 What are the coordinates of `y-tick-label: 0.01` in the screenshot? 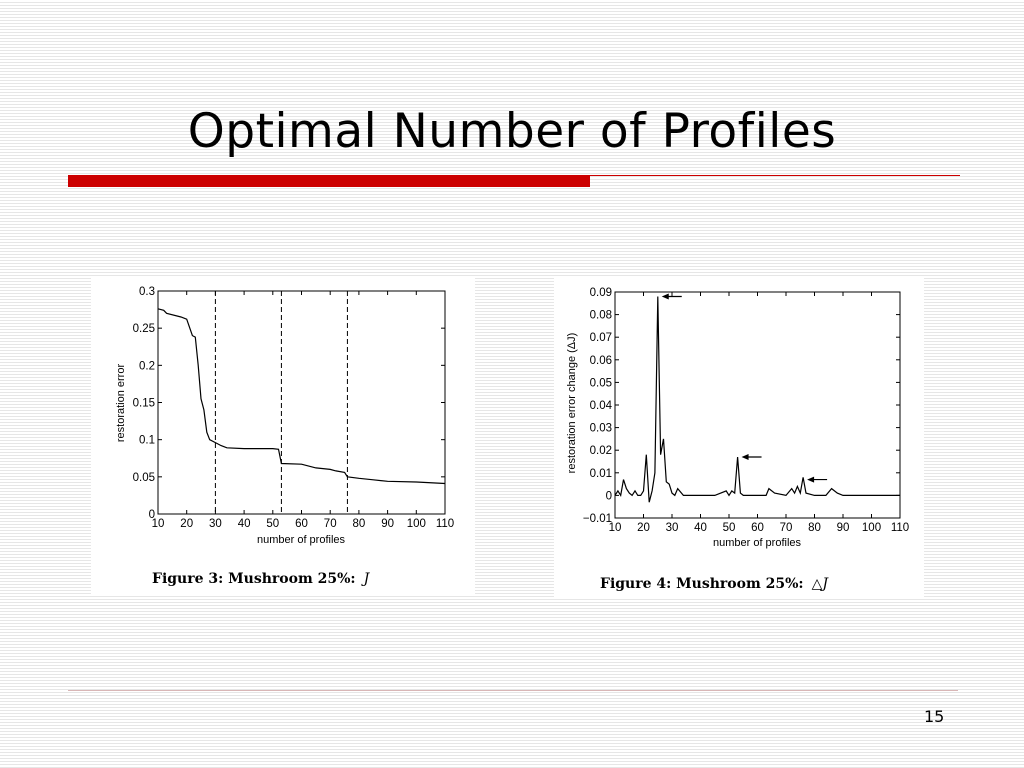 It's located at (601, 474).